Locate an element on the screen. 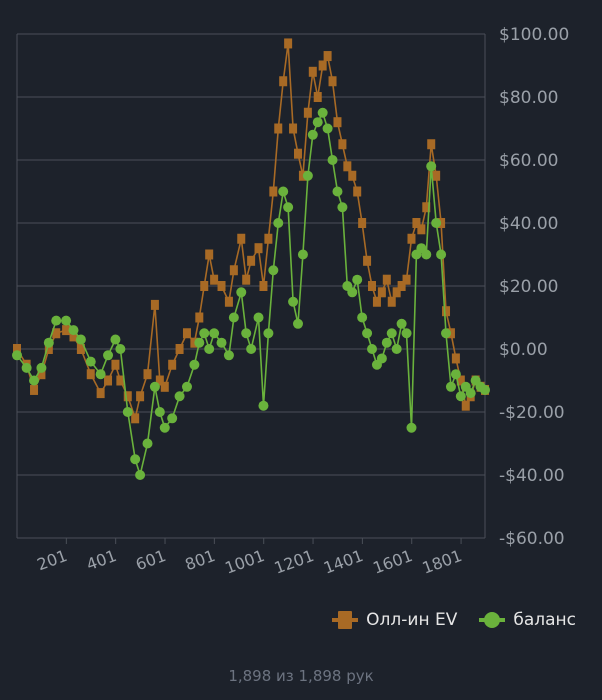  y-tick-label: $60.00 is located at coordinates (528, 161).